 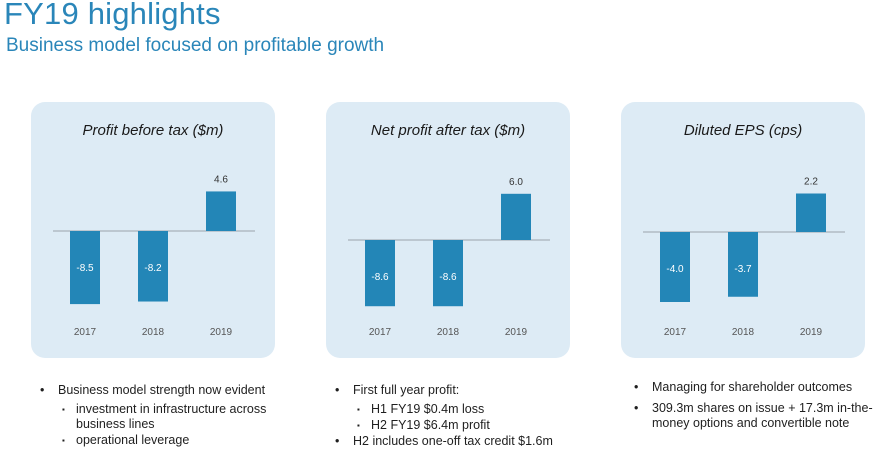 What do you see at coordinates (155, 440) in the screenshot?
I see `note-sub-bullet: operational leverage` at bounding box center [155, 440].